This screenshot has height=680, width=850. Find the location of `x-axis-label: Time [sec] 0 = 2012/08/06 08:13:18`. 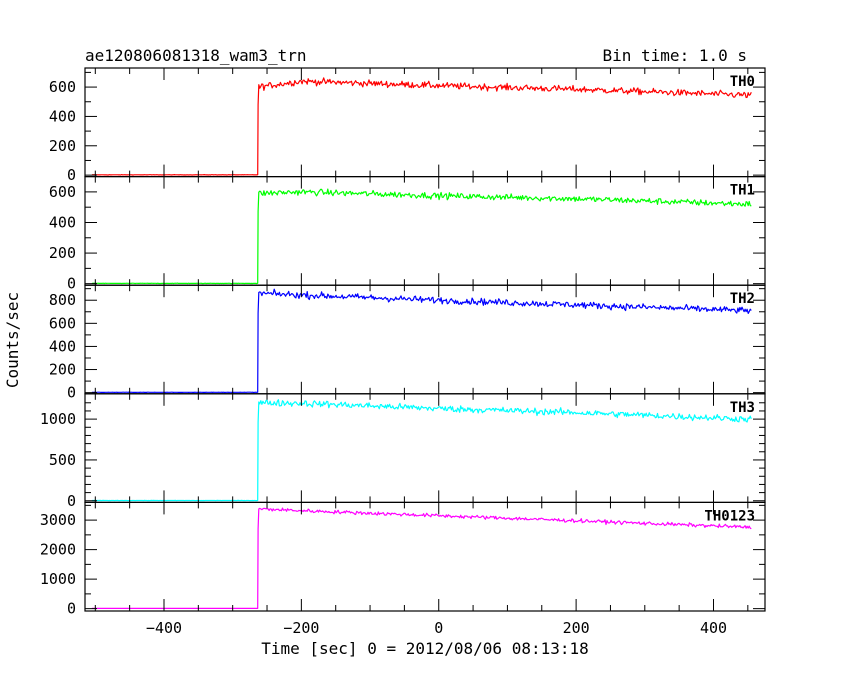

x-axis-label: Time [sec] 0 = 2012/08/06 08:13:18 is located at coordinates (425, 648).